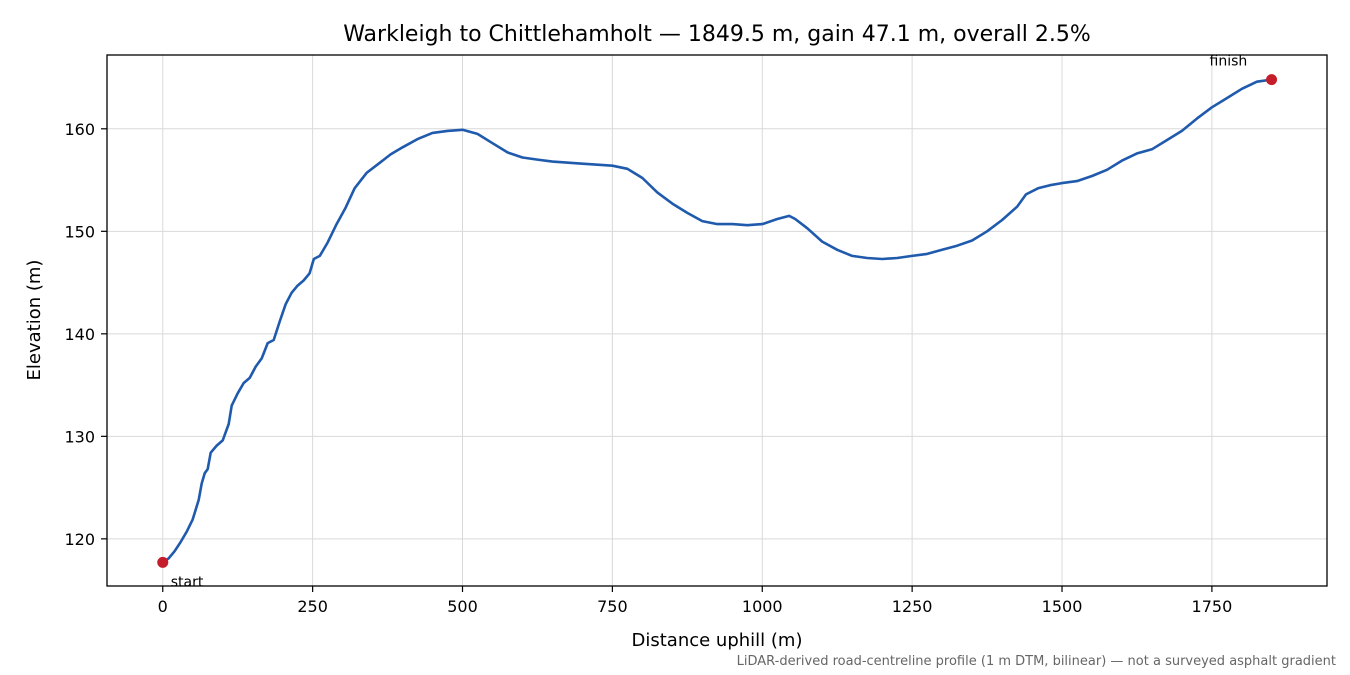 This screenshot has height=675, width=1350. What do you see at coordinates (79, 231) in the screenshot?
I see `y-tick-label: 150` at bounding box center [79, 231].